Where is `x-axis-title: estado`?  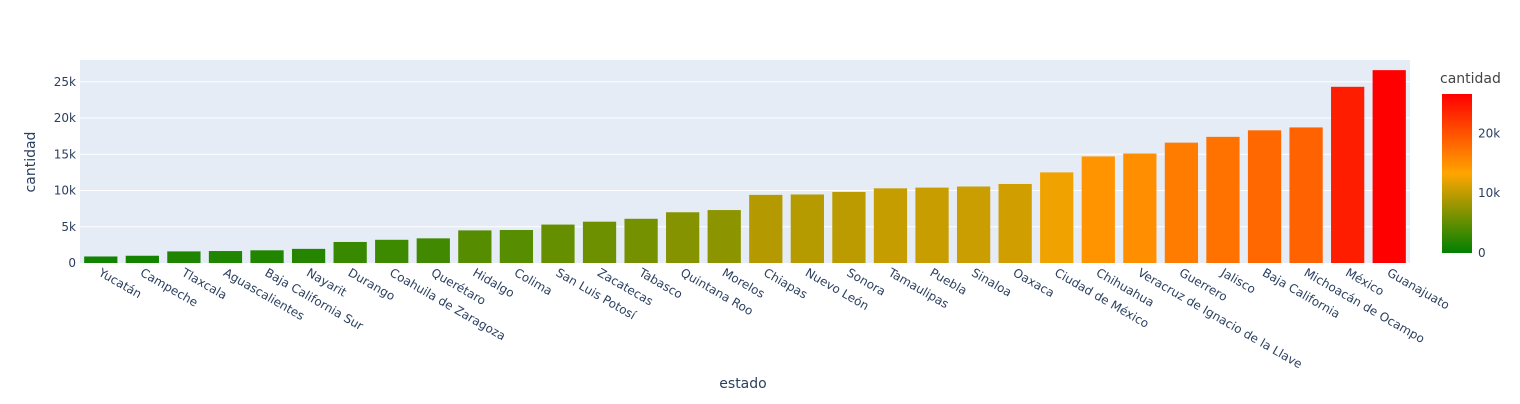 x-axis-title: estado is located at coordinates (742, 384).